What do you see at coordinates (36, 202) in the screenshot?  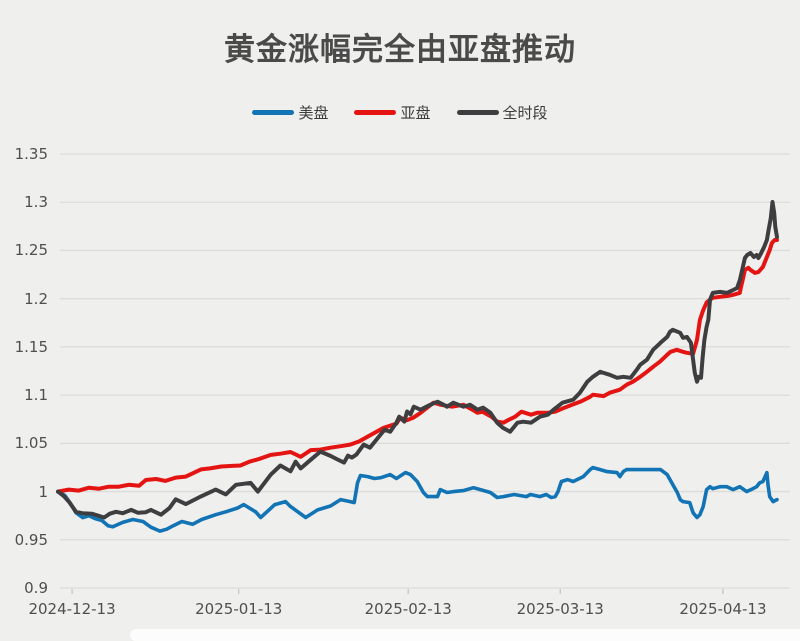 I see `y-axis-label: 1.3` at bounding box center [36, 202].